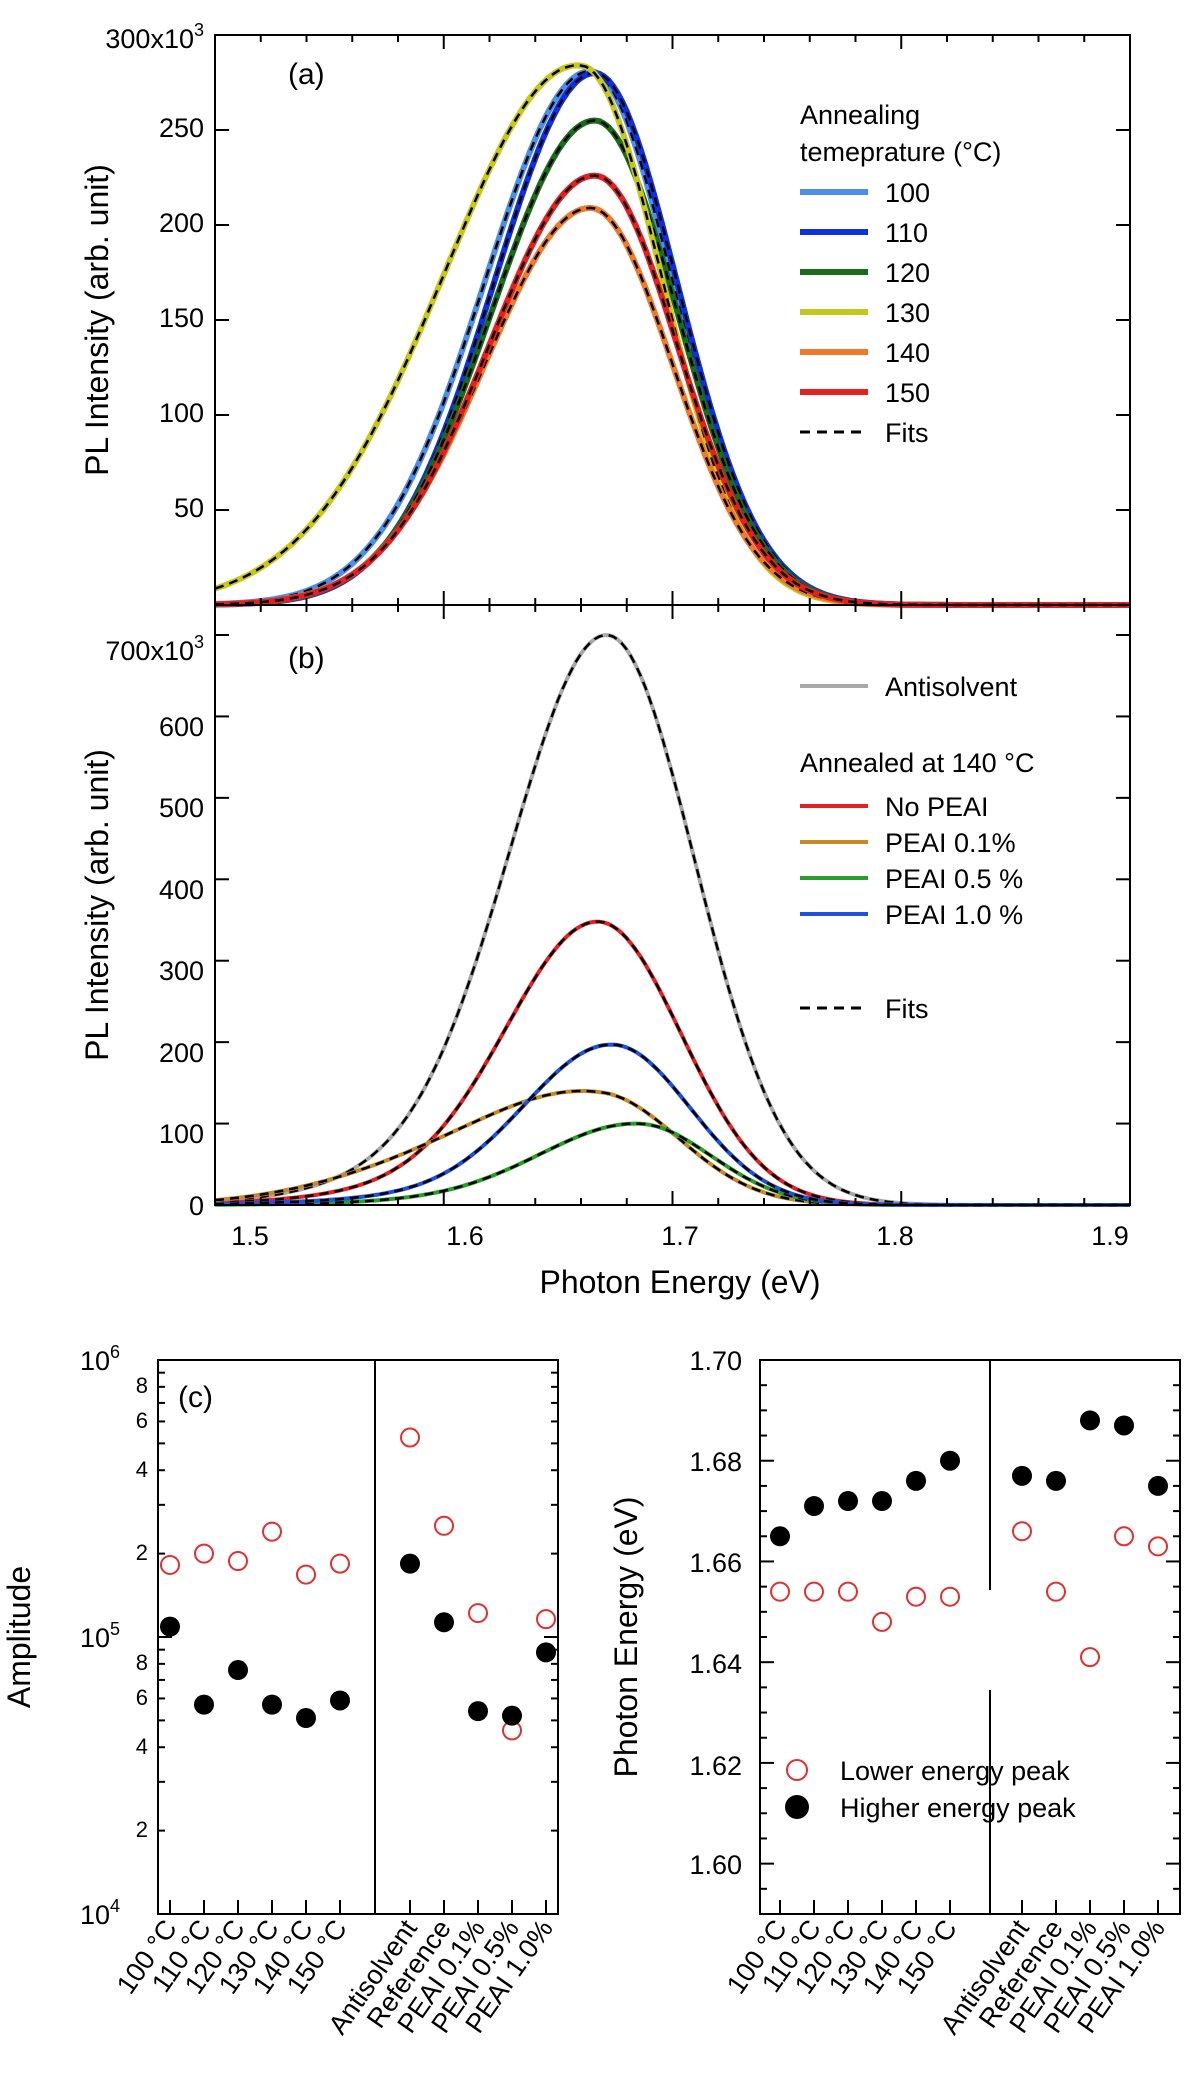 The height and width of the screenshot is (2083, 1200). Describe the element at coordinates (626, 1636) in the screenshot. I see `panel-d-ylabel: Photon Energy (eV)` at that location.